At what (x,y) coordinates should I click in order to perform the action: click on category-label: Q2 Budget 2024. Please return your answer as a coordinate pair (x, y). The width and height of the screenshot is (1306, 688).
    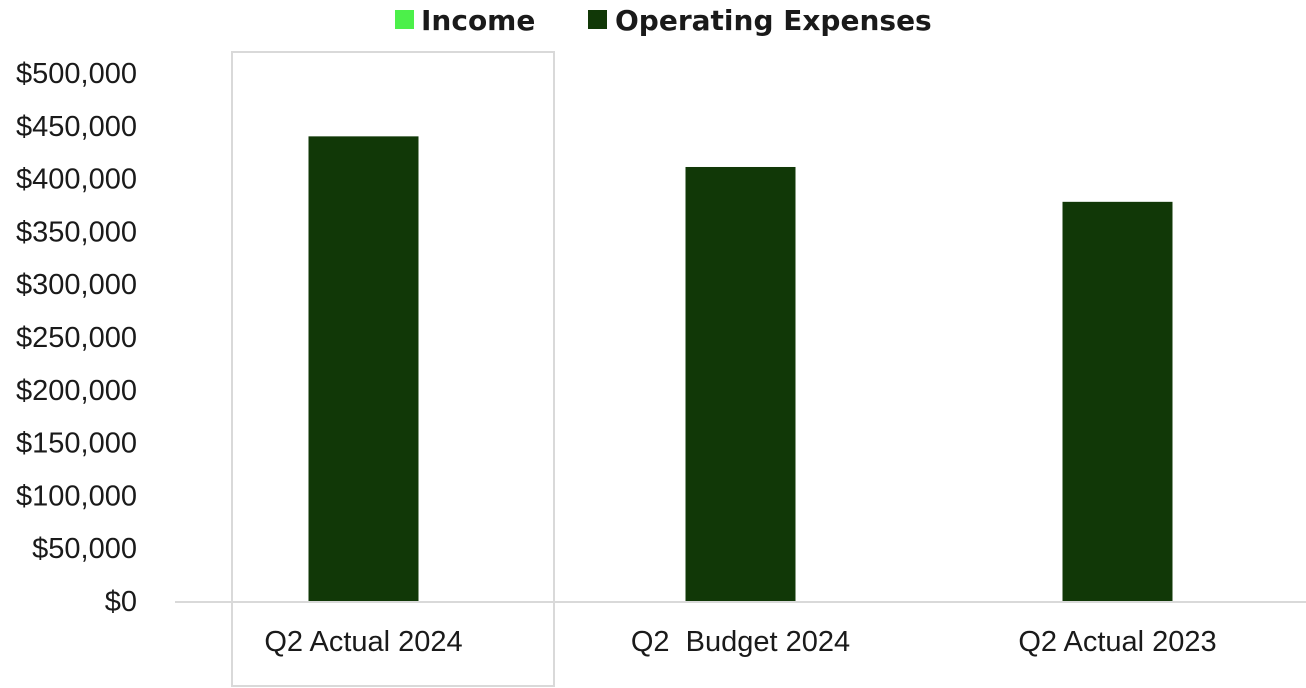
    Looking at the image, I should click on (740, 642).